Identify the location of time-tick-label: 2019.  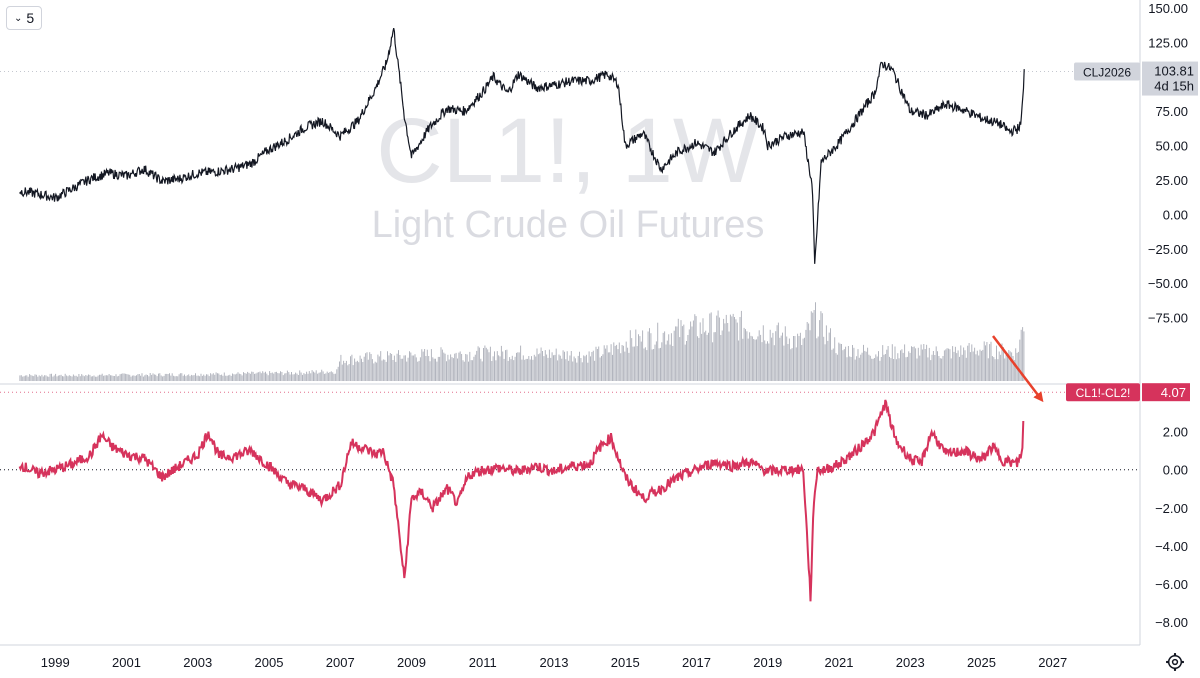
(767, 662).